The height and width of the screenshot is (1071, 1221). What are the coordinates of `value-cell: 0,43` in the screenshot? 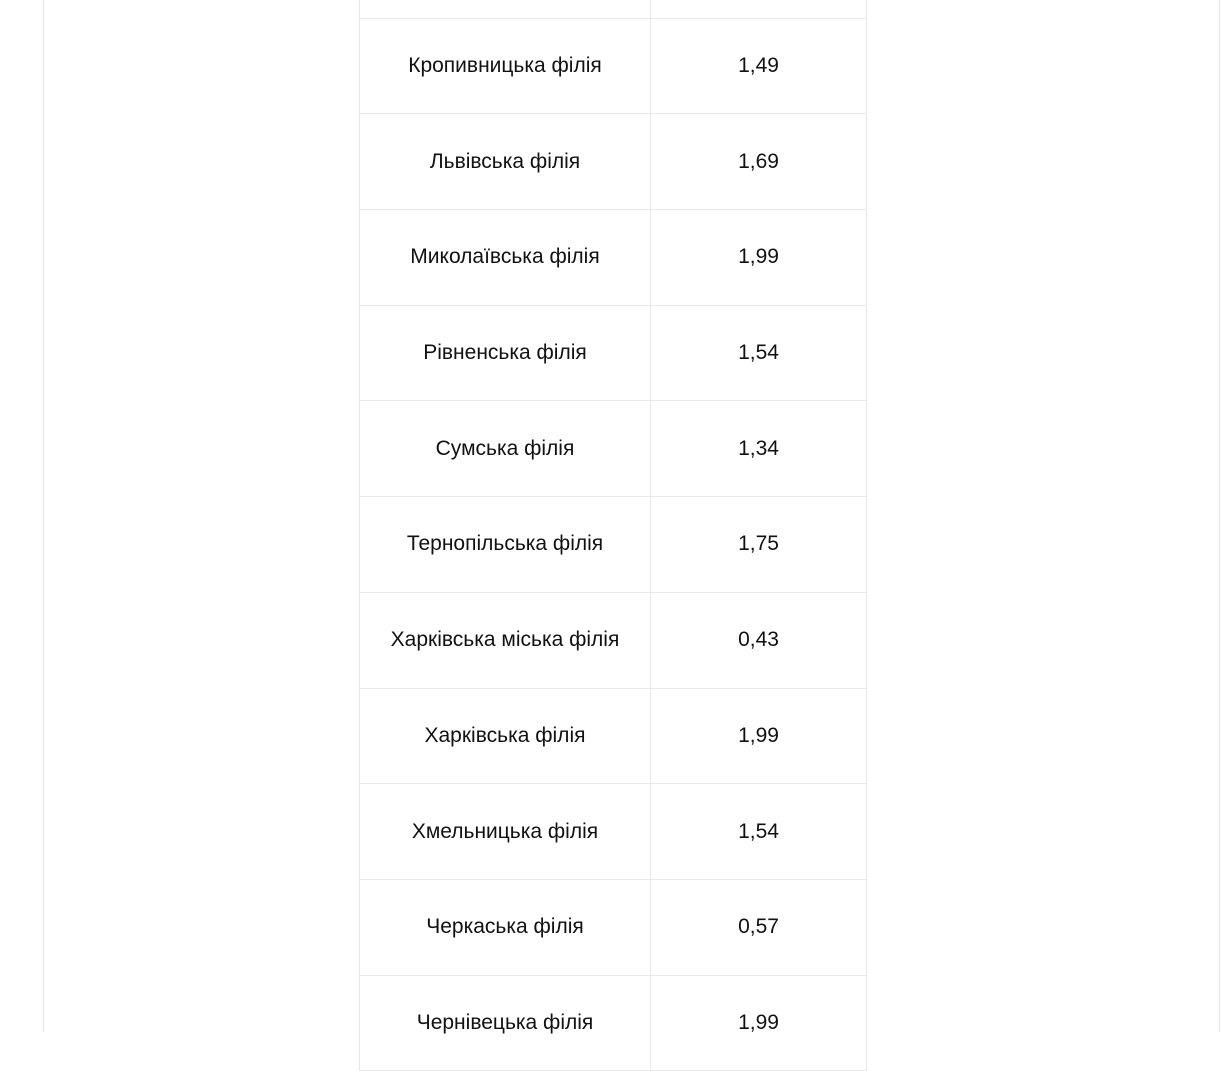 It's located at (758, 640).